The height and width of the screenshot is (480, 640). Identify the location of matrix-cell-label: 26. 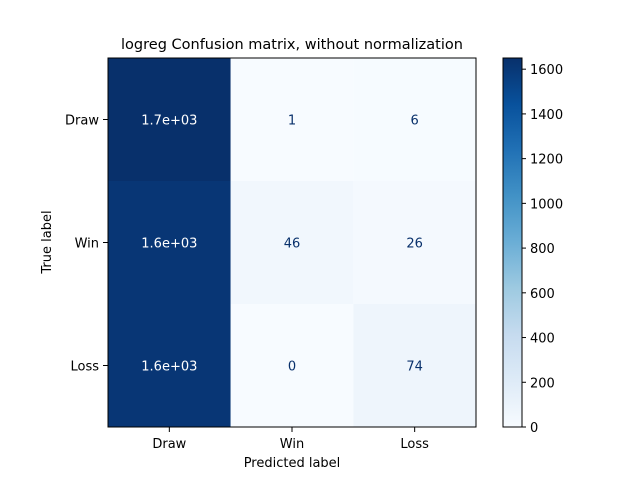
(414, 244).